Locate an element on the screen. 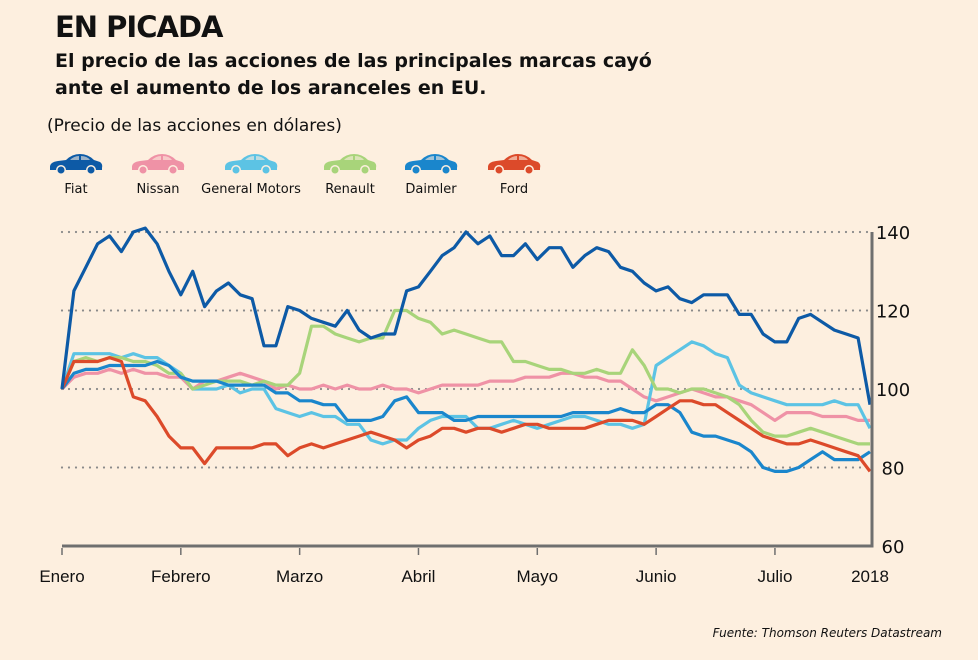 The height and width of the screenshot is (660, 978). x-tick-label: Enero is located at coordinates (61, 576).